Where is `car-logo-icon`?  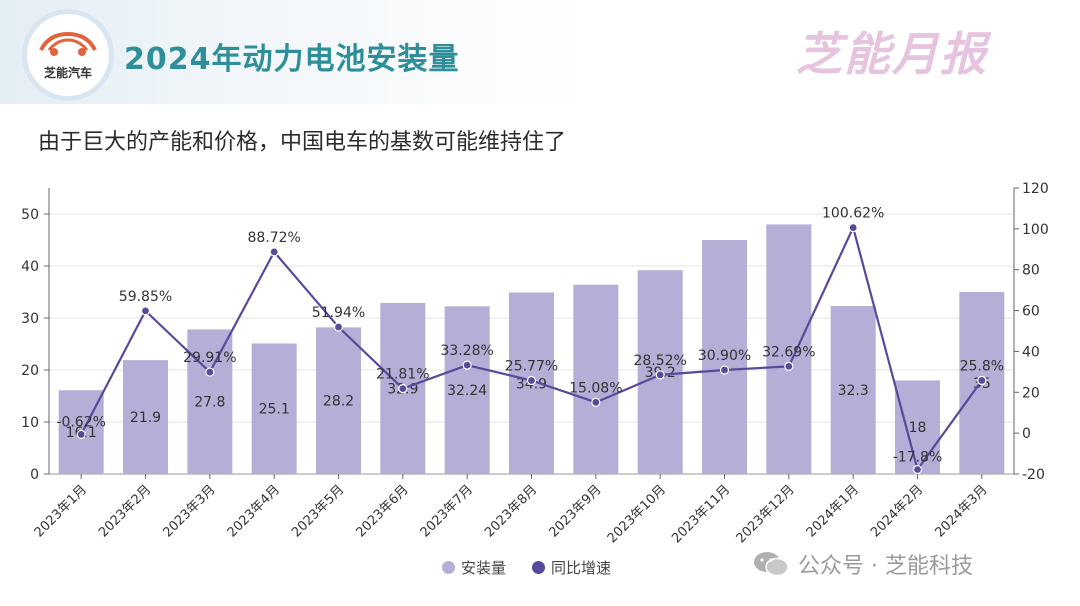
car-logo-icon is located at coordinates (68, 43).